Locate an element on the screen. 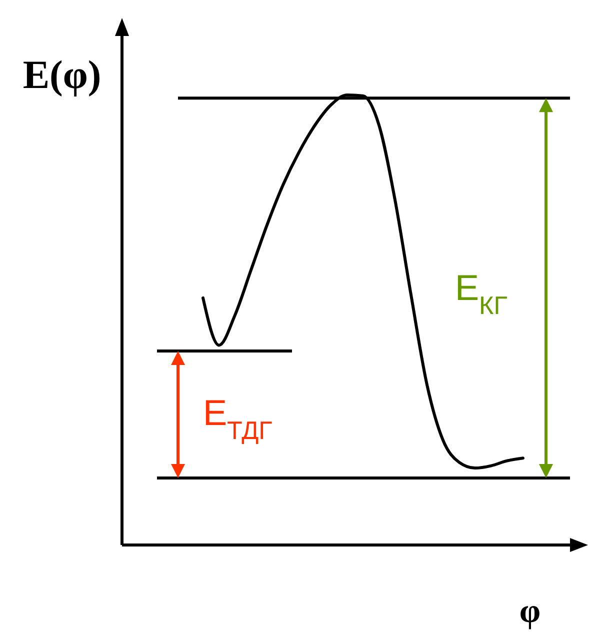 Image resolution: width=592 pixels, height=633 pixels. annotation: E$_{КГ}$ is located at coordinates (481, 293).